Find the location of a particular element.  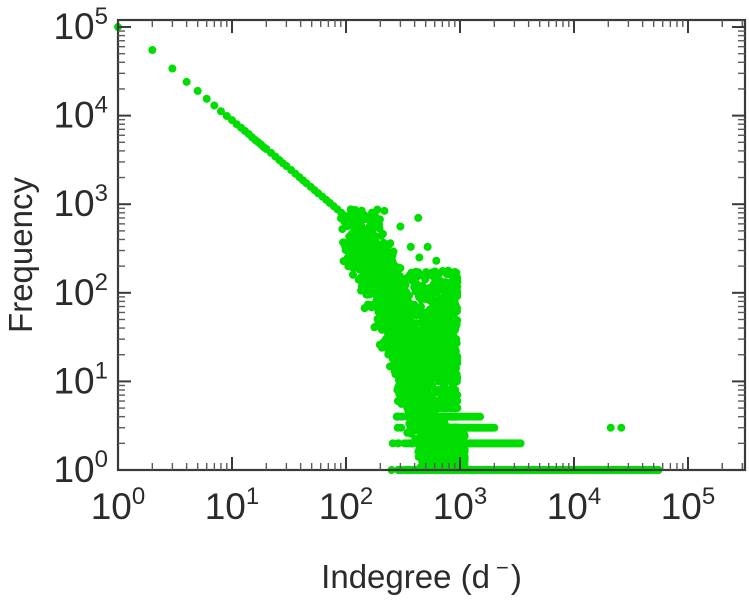

x-tick-label-exponent: 5 is located at coordinates (708, 496).